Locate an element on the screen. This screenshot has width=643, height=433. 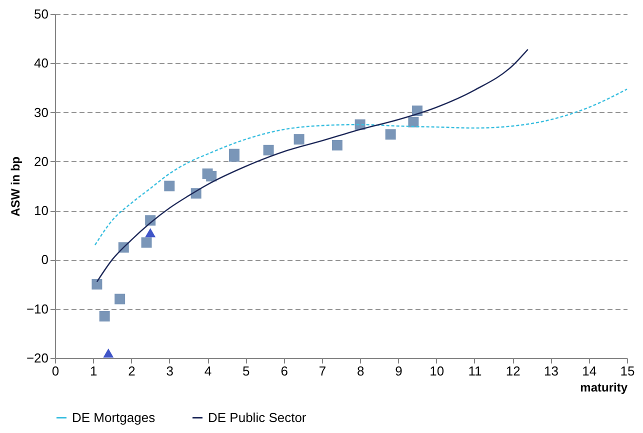
x-axis-title: maturity is located at coordinates (604, 387).